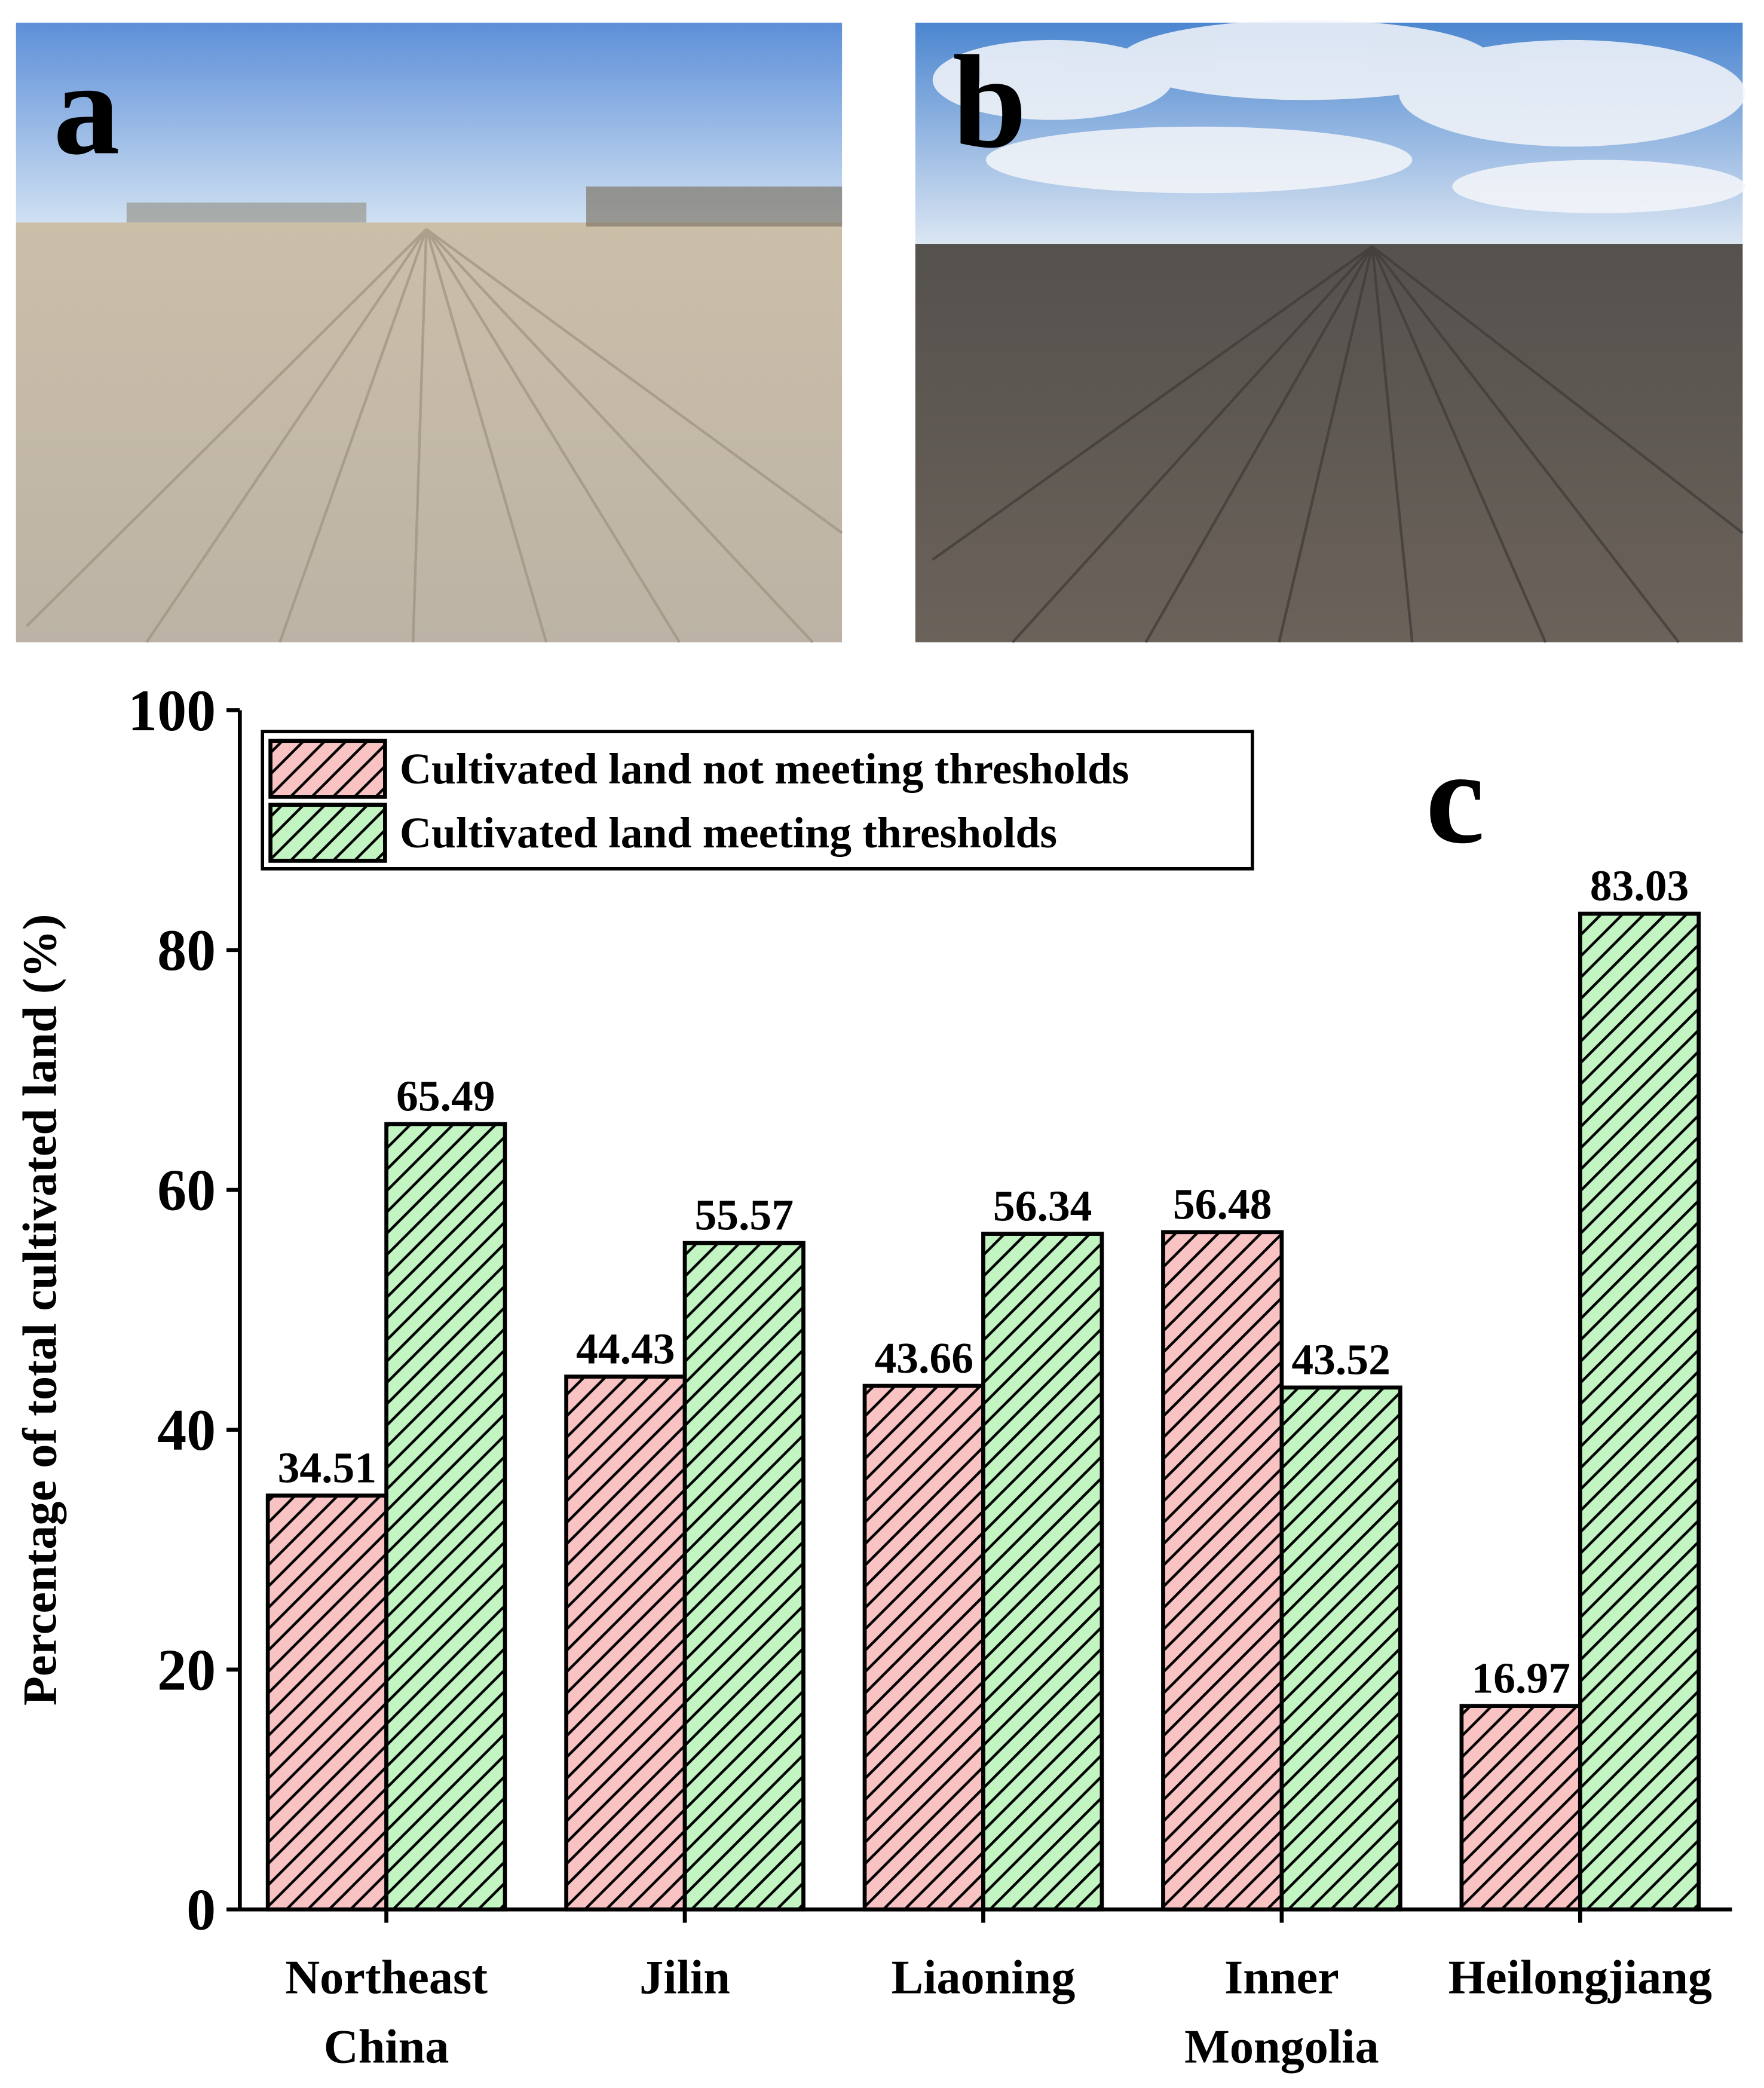 The image size is (1764, 2088). What do you see at coordinates (386, 2012) in the screenshot?
I see `x-tick-label: Northeast China` at bounding box center [386, 2012].